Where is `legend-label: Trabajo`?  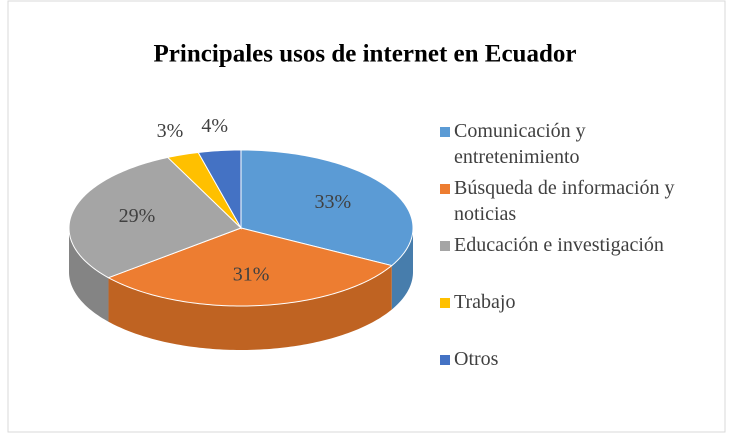 legend-label: Trabajo is located at coordinates (485, 302).